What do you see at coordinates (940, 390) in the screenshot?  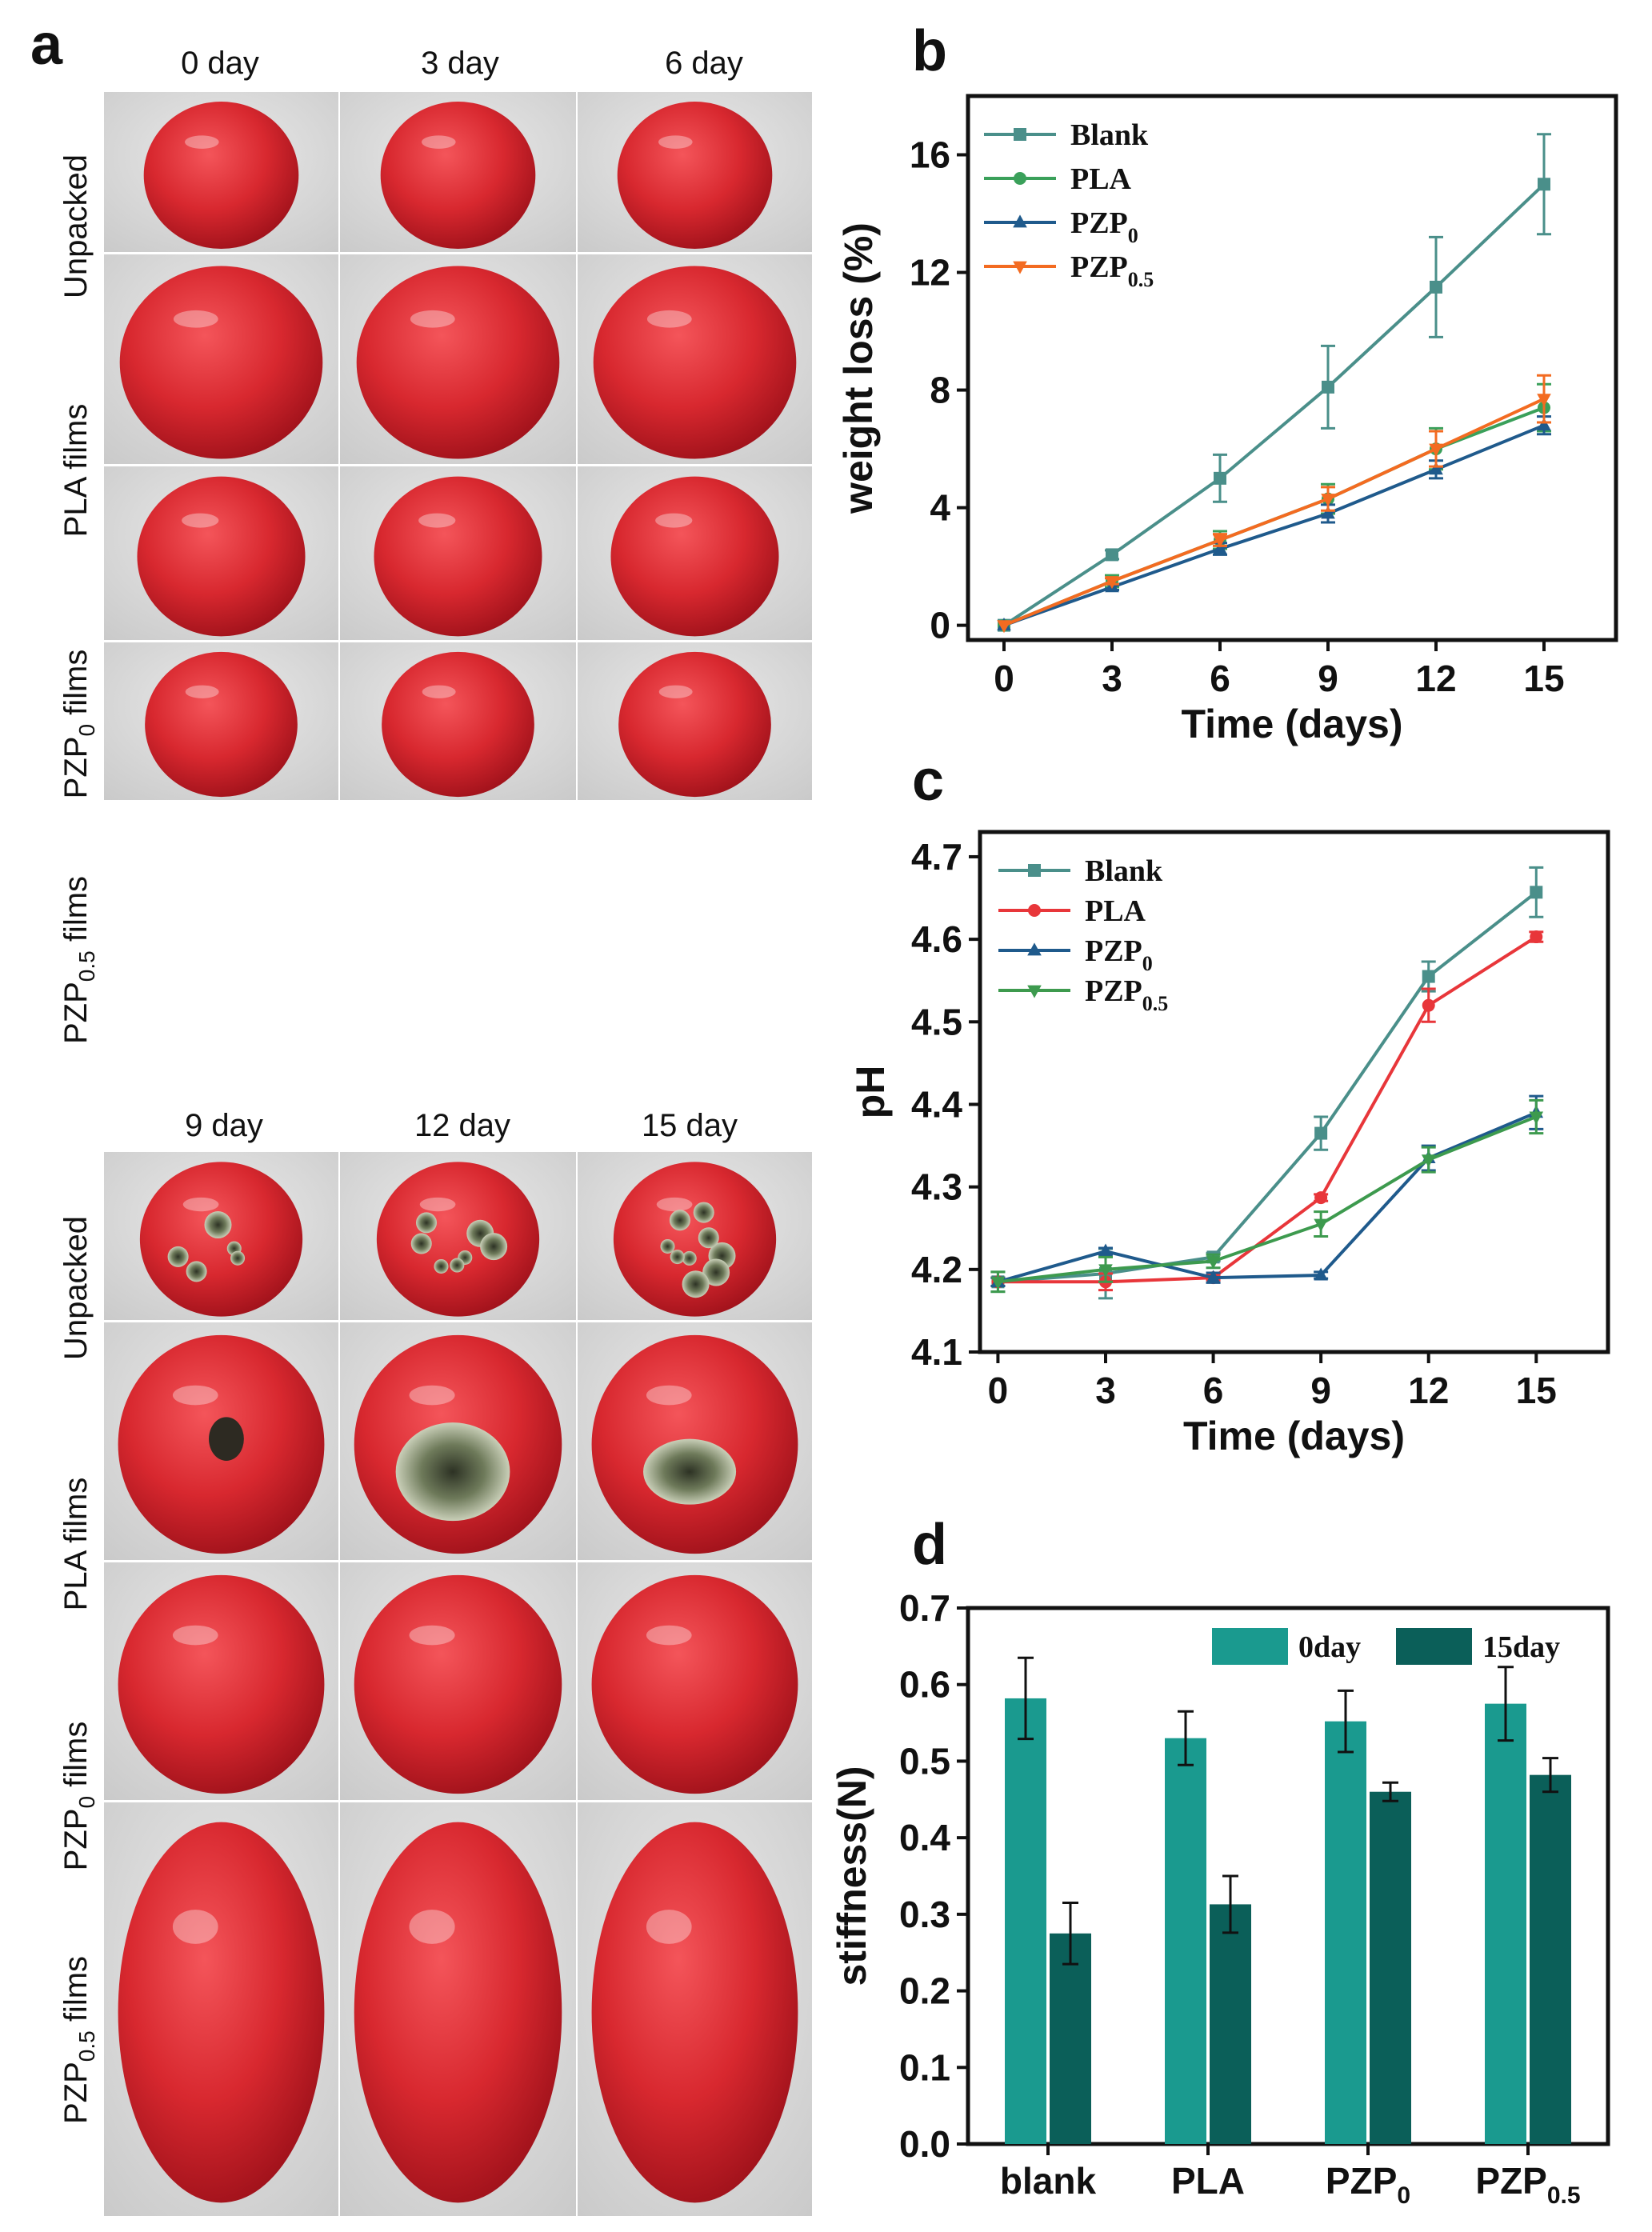 I see `y-tick-label: 8` at bounding box center [940, 390].